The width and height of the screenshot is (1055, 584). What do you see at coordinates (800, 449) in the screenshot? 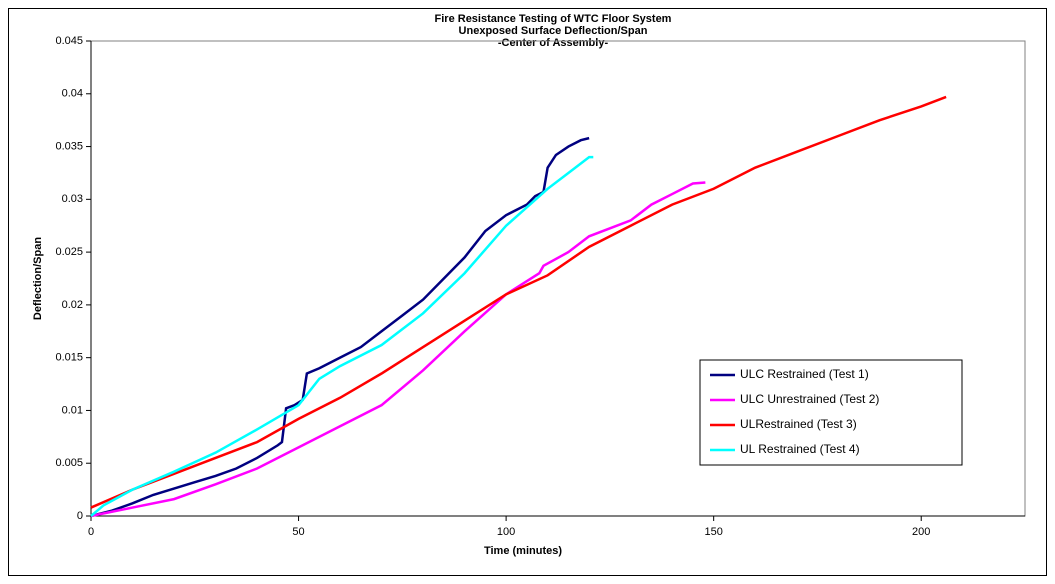
I see `legend-label: UL Restrained (Test 4)` at bounding box center [800, 449].